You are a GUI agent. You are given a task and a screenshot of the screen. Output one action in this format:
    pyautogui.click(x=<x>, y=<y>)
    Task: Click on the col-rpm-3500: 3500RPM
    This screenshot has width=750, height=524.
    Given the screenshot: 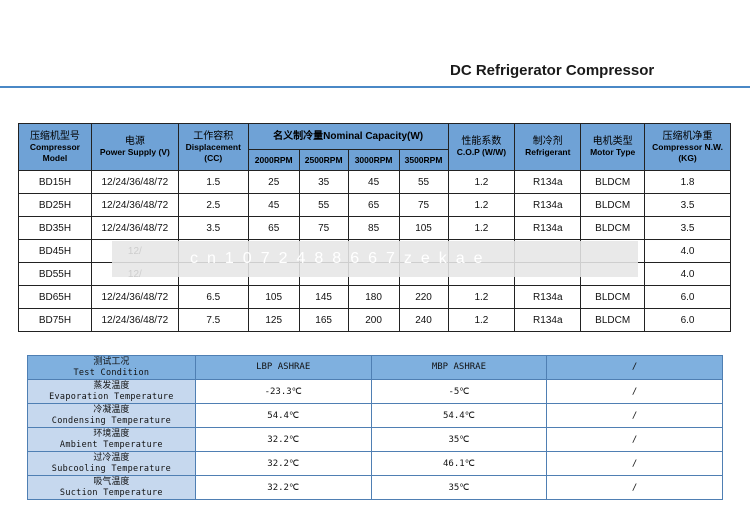 What is the action you would take?
    pyautogui.click(x=423, y=160)
    